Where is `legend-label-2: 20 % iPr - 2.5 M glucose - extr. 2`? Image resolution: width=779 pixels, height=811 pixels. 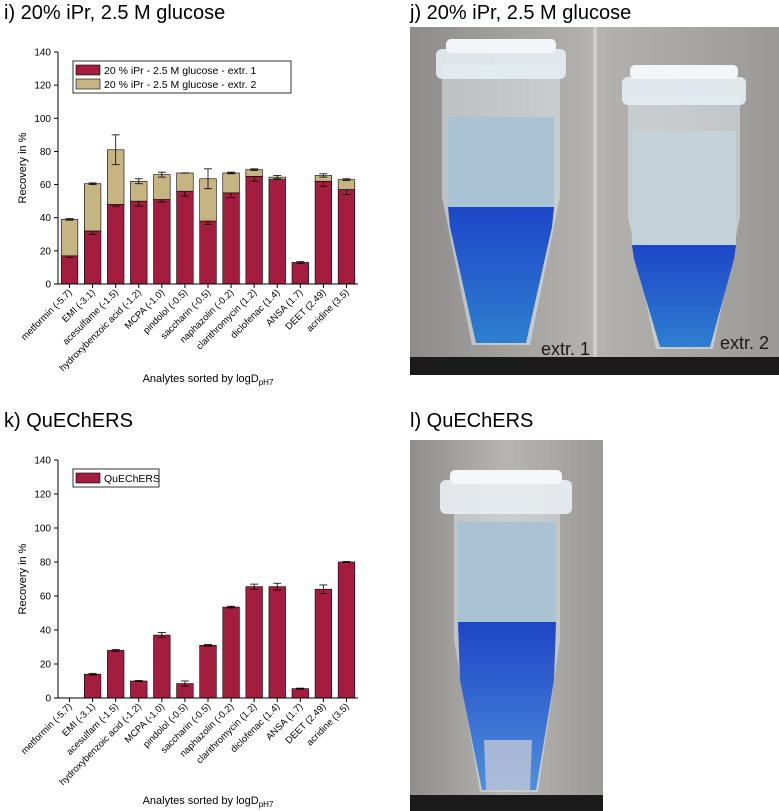
legend-label-2: 20 % iPr - 2.5 M glucose - extr. 2 is located at coordinates (180, 85).